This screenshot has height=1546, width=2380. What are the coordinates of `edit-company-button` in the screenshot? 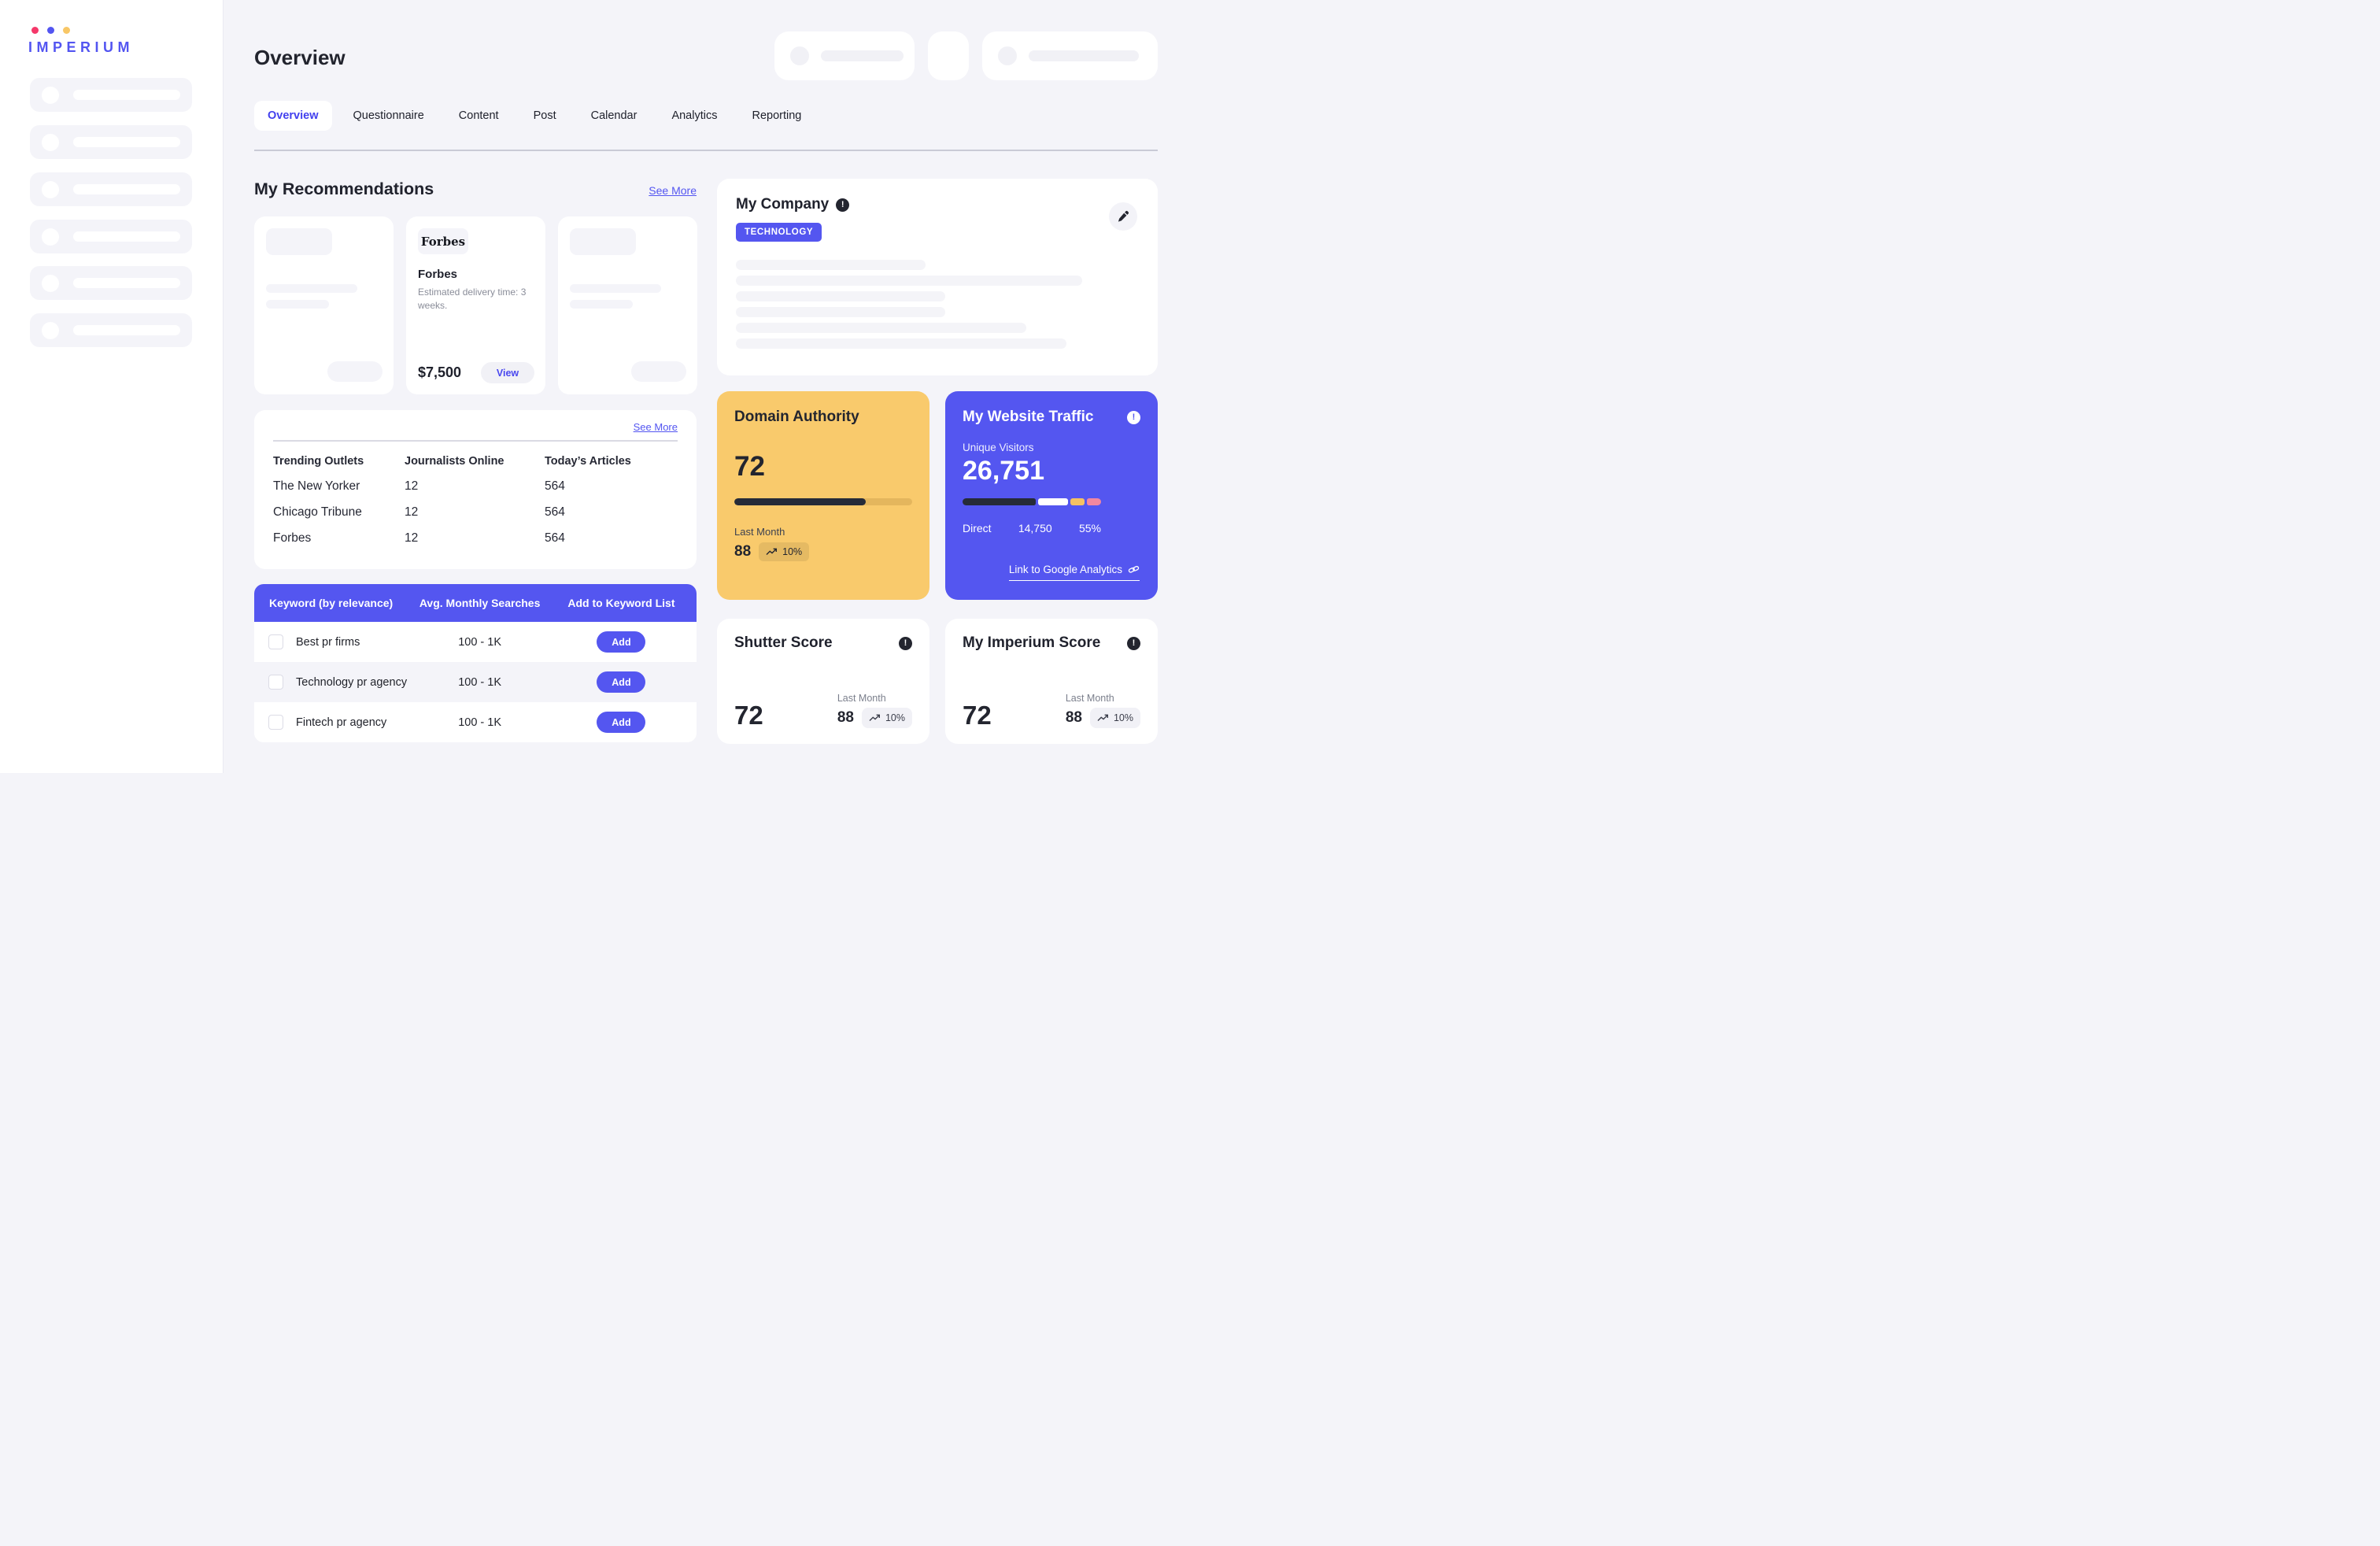 It's located at (1123, 216).